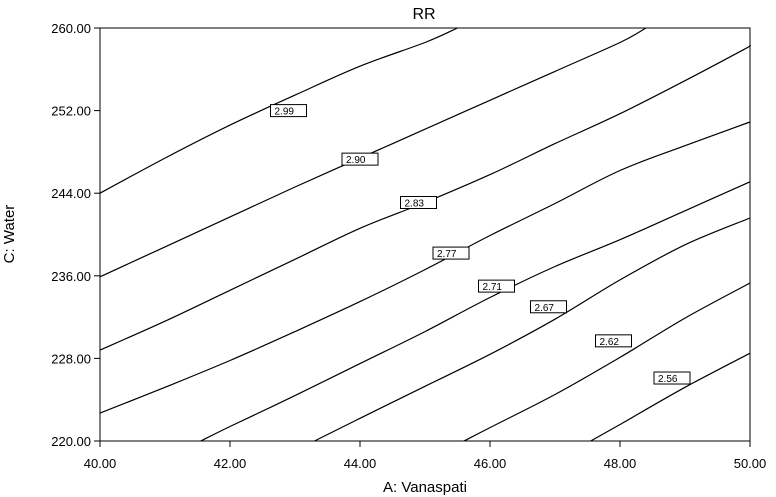  What do you see at coordinates (610, 342) in the screenshot?
I see `contour-label-value: 2.62` at bounding box center [610, 342].